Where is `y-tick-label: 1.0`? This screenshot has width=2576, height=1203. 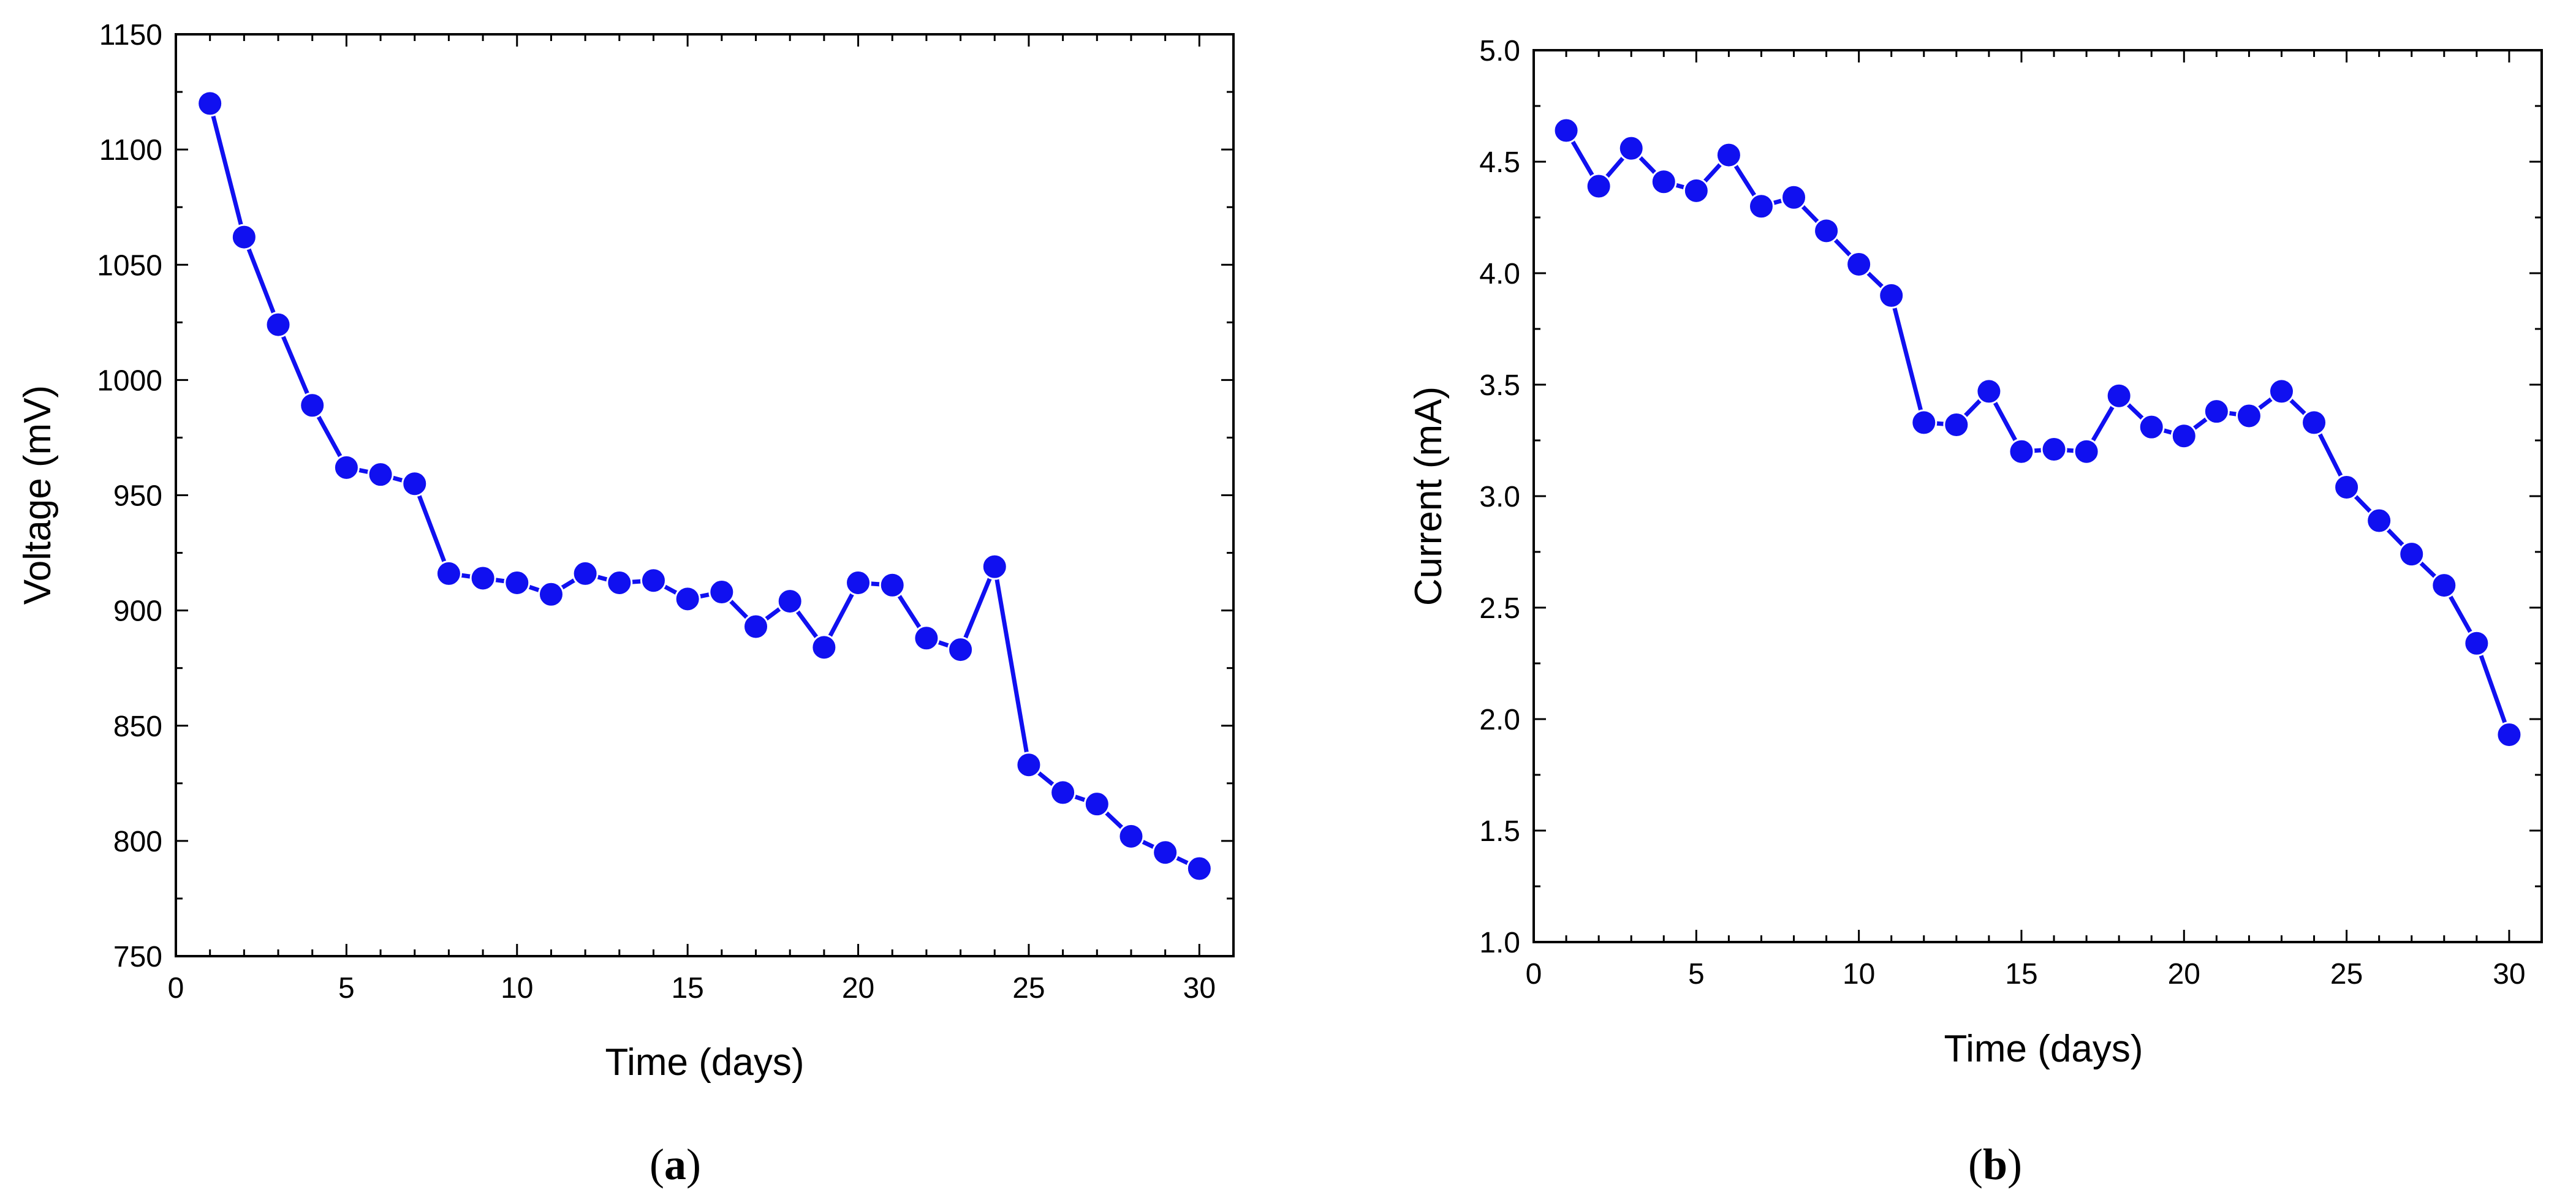 y-tick-label: 1.0 is located at coordinates (1500, 943).